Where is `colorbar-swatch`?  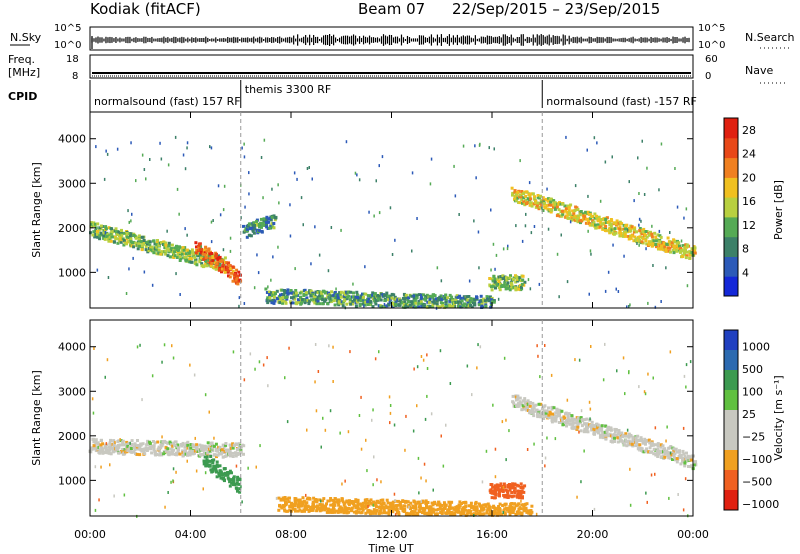
colorbar-swatch is located at coordinates (731, 128).